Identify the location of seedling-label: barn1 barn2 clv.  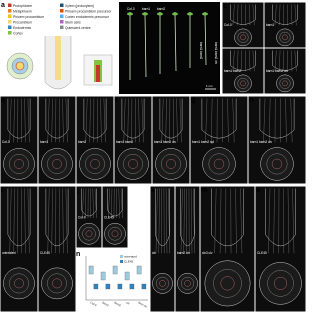
(216, 53).